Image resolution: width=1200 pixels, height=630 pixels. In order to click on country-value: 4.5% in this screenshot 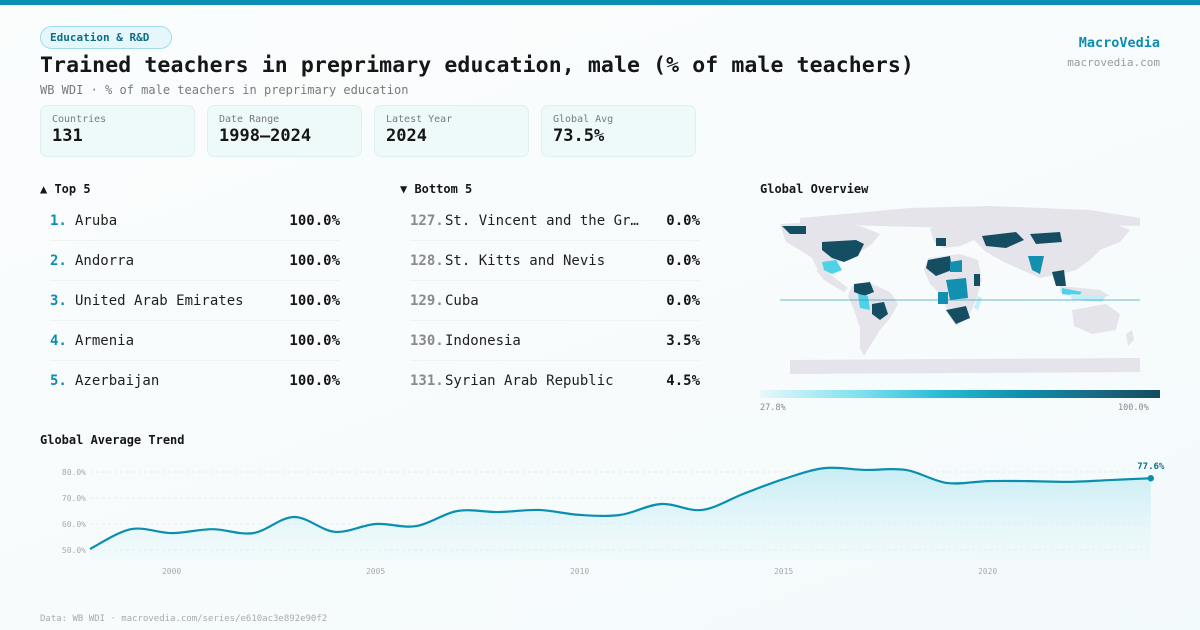, I will do `click(683, 381)`.